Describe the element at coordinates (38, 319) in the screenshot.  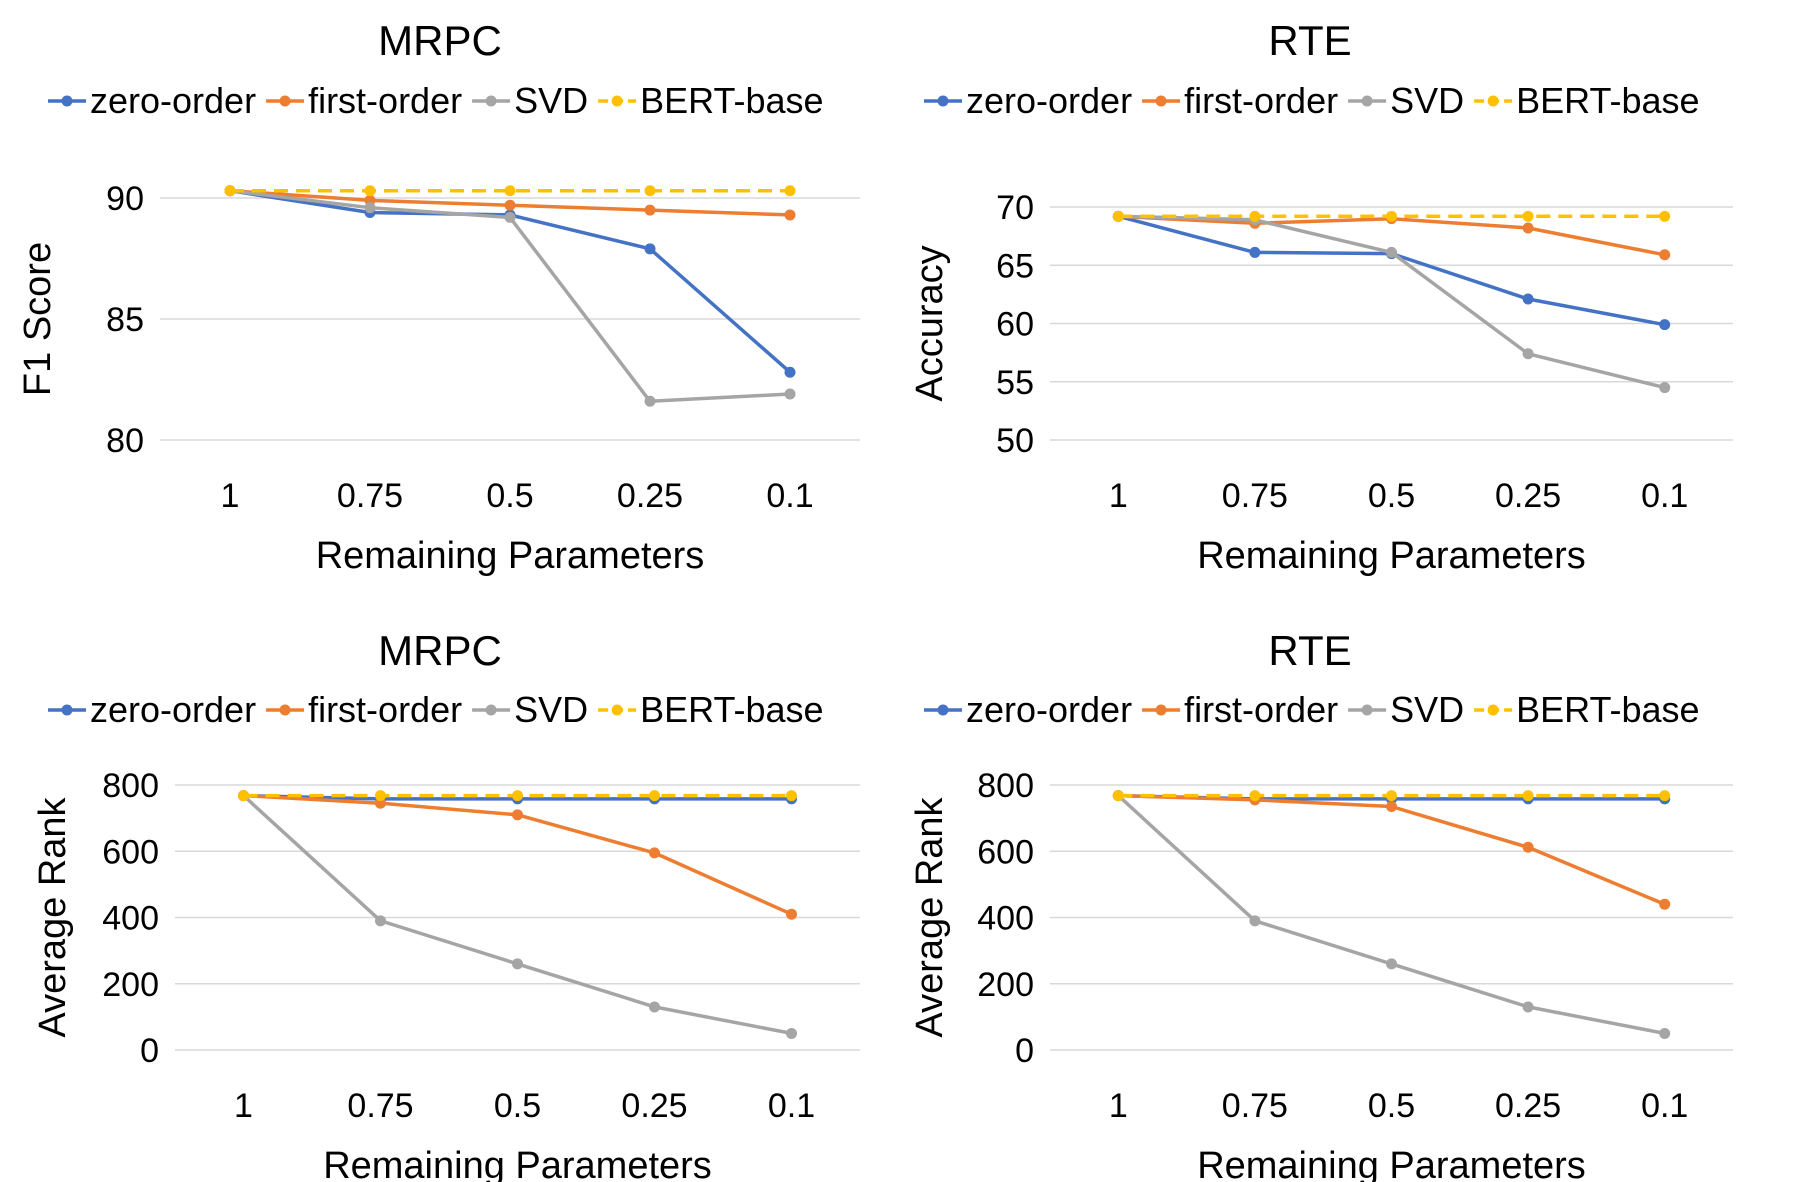
I see `y-axis-label: F1 Score` at that location.